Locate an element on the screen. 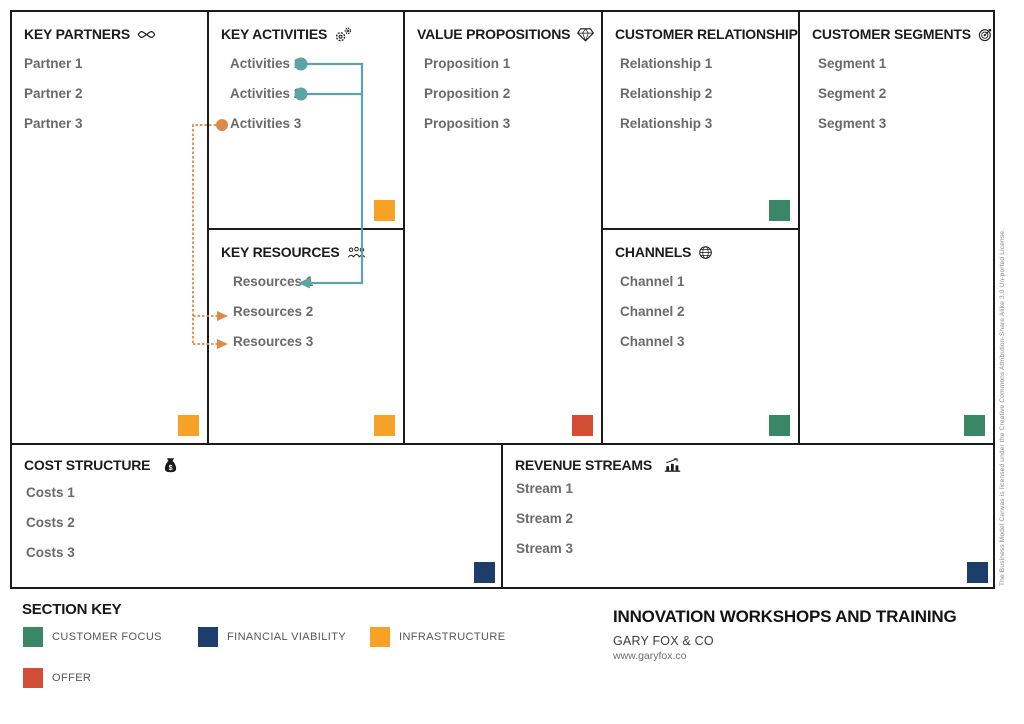  list-item: Channel 3 is located at coordinates (652, 341).